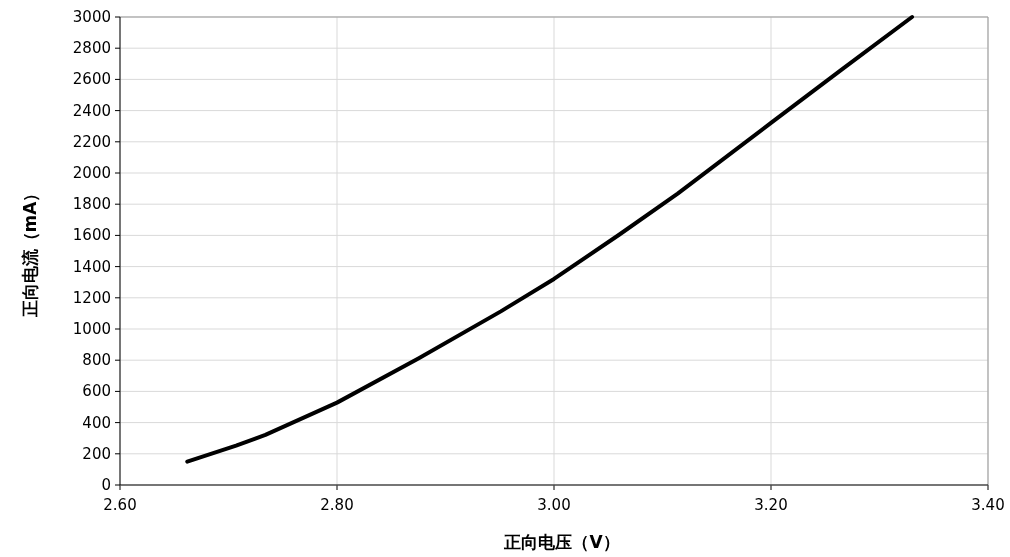  Describe the element at coordinates (91, 79) in the screenshot. I see `y-tick-label: 2600` at that location.